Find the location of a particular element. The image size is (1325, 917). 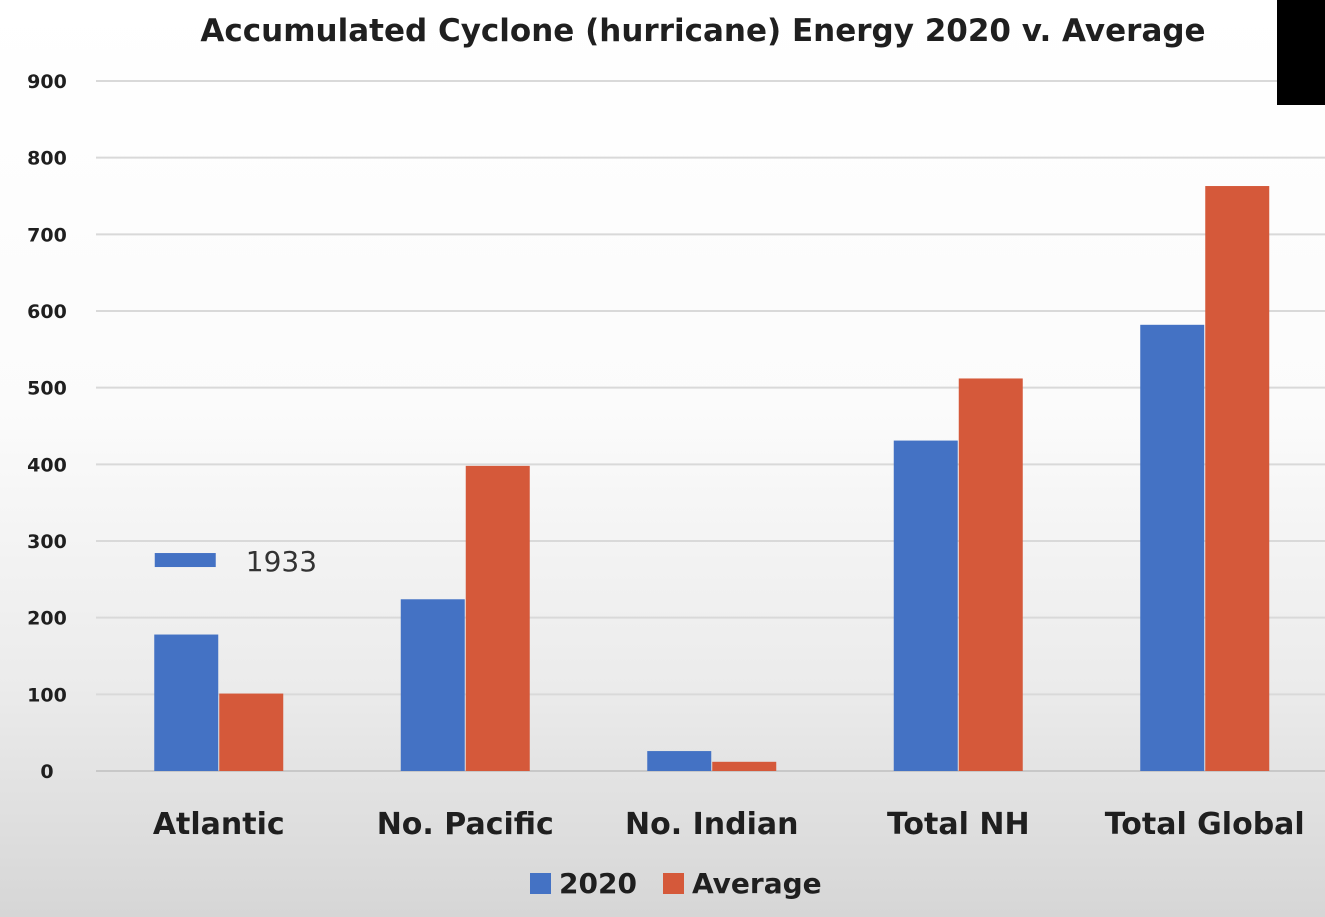

bar-2020-total-global is located at coordinates (1172, 547).